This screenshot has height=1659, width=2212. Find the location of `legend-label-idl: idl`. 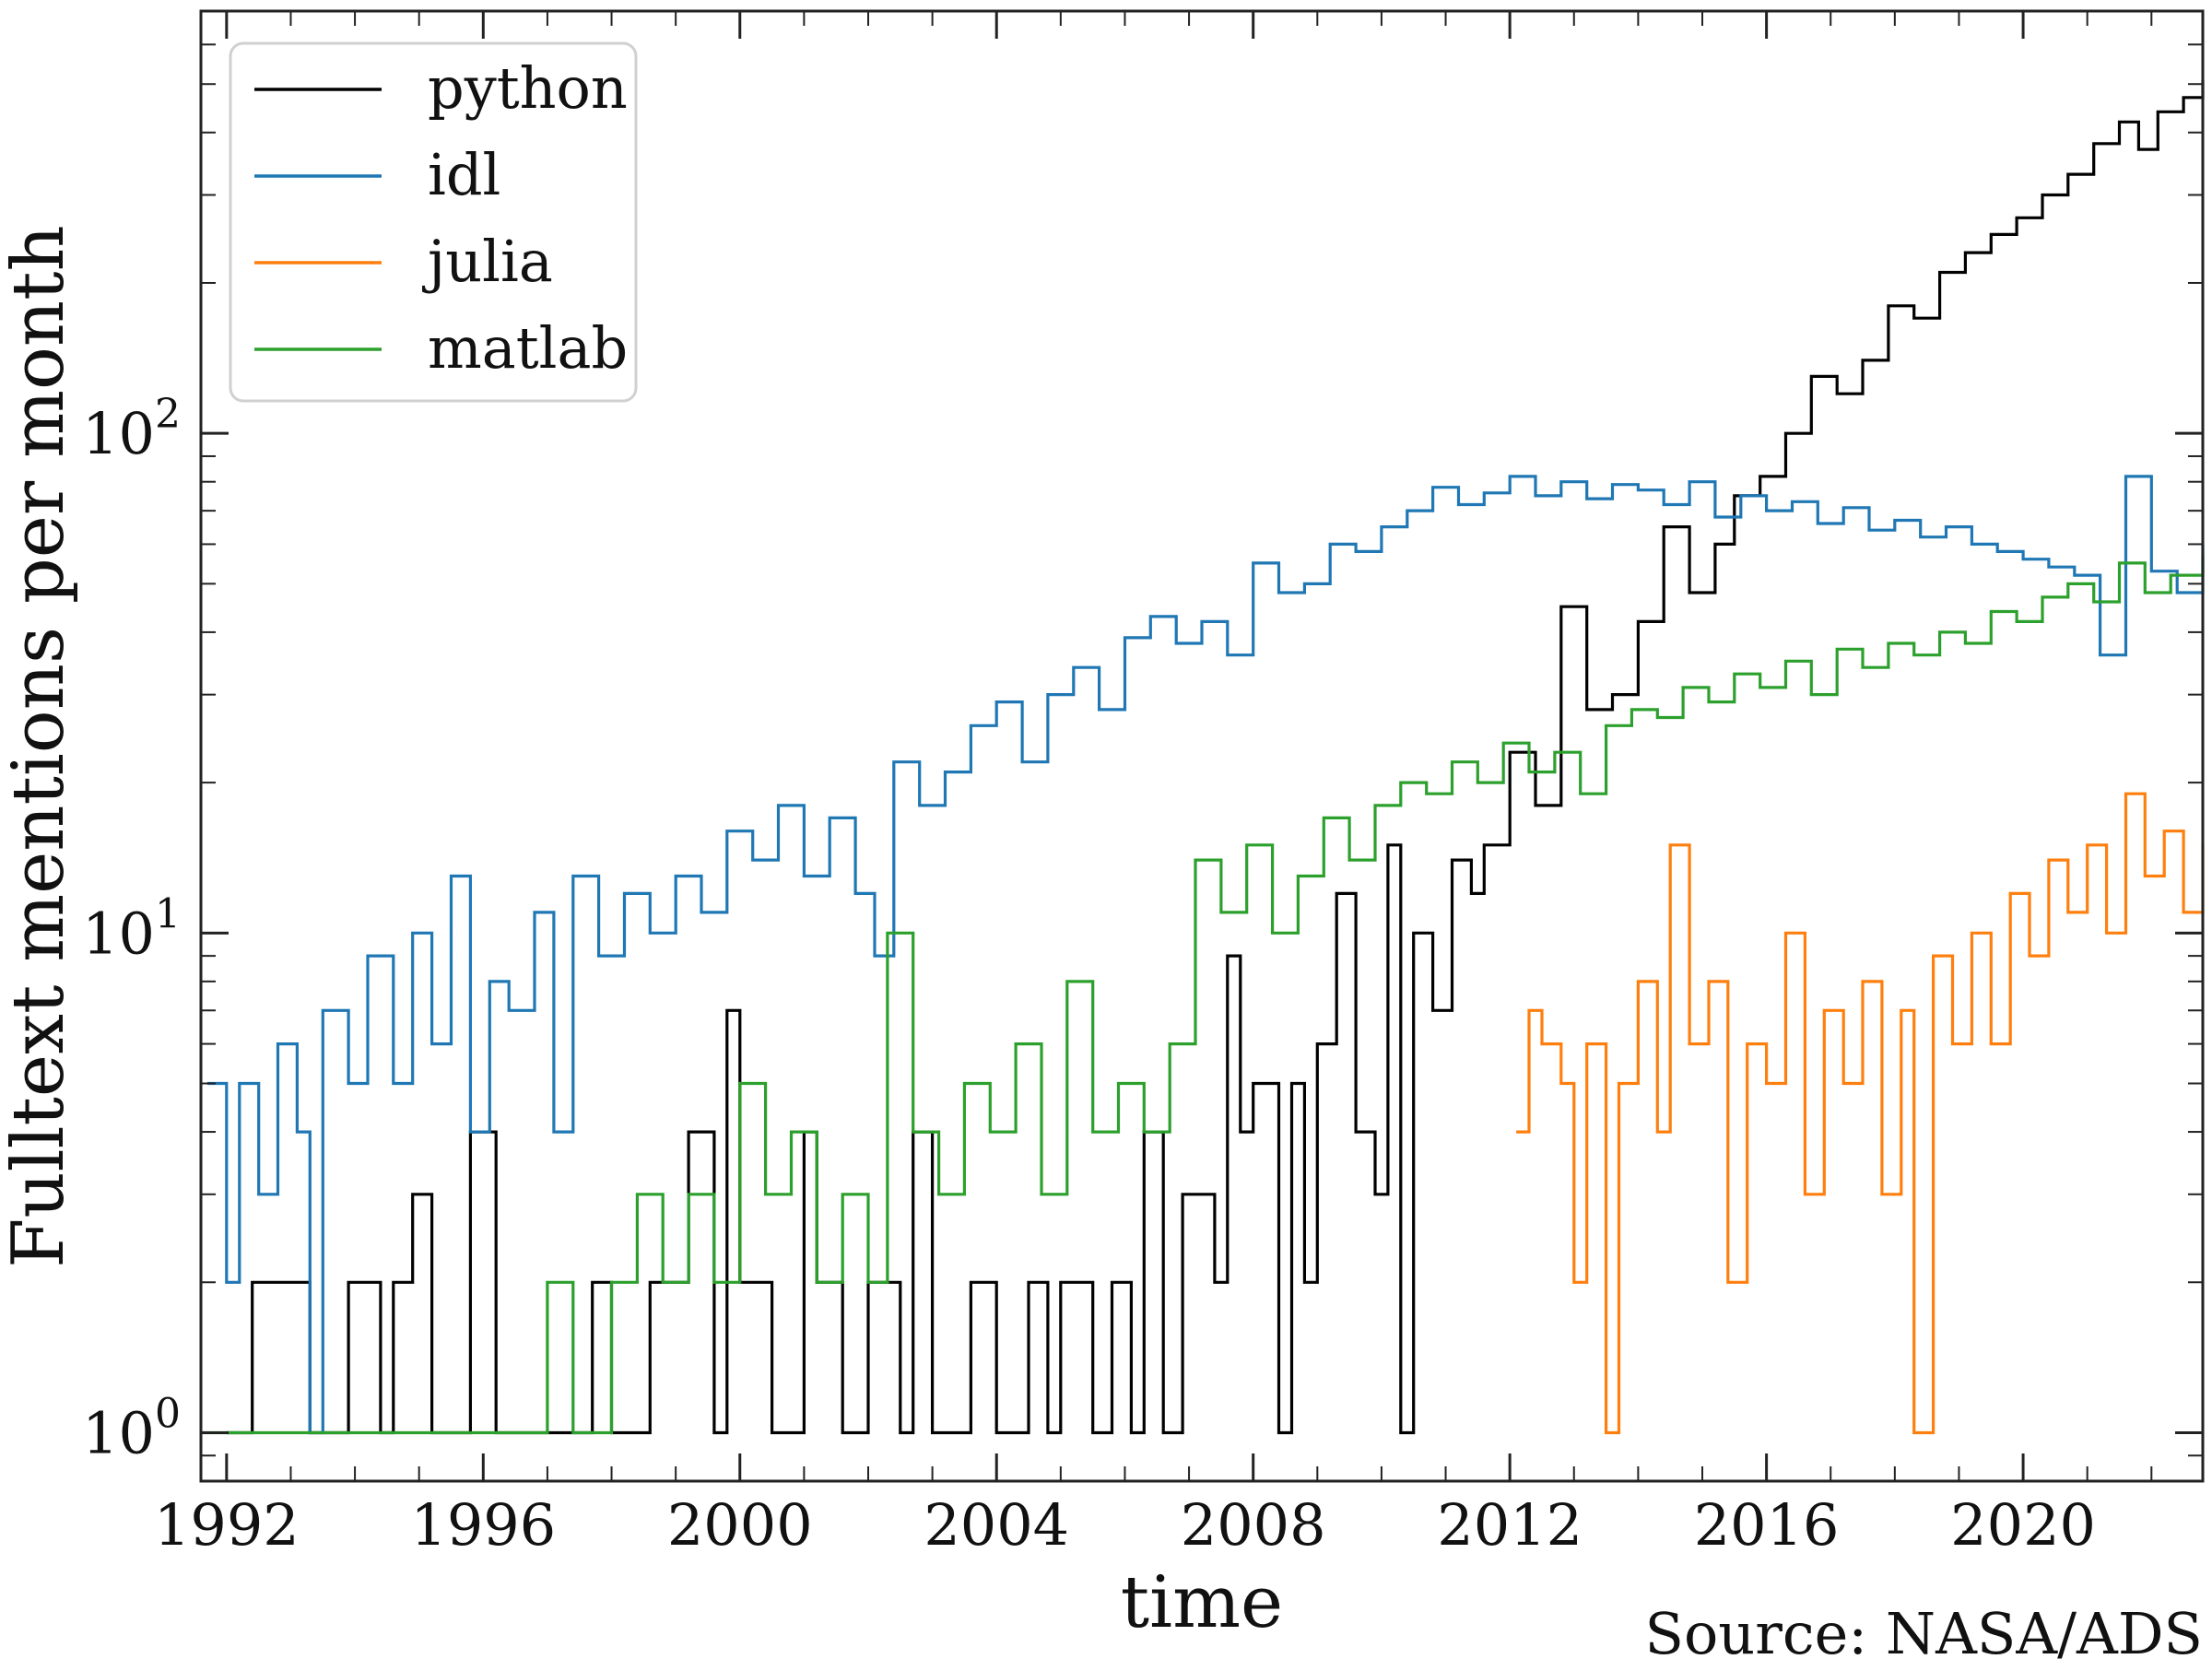

legend-label-idl: idl is located at coordinates (464, 174).